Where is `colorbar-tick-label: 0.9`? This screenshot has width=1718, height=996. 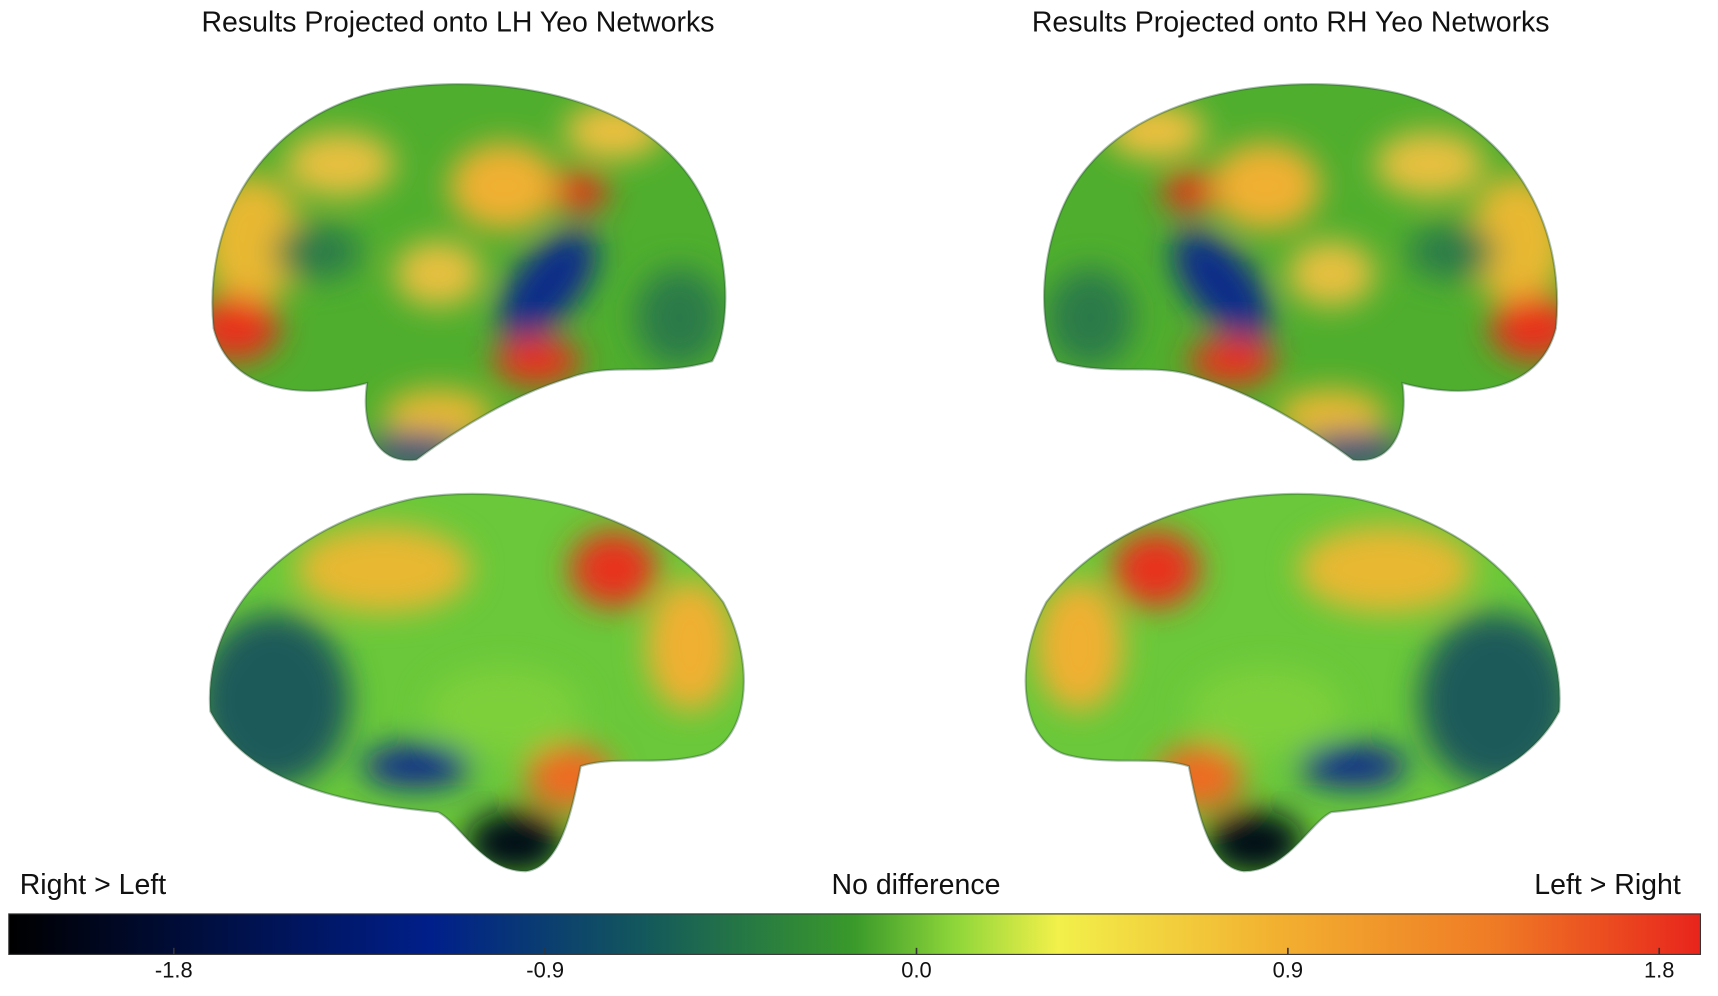
colorbar-tick-label: 0.9 is located at coordinates (1288, 970).